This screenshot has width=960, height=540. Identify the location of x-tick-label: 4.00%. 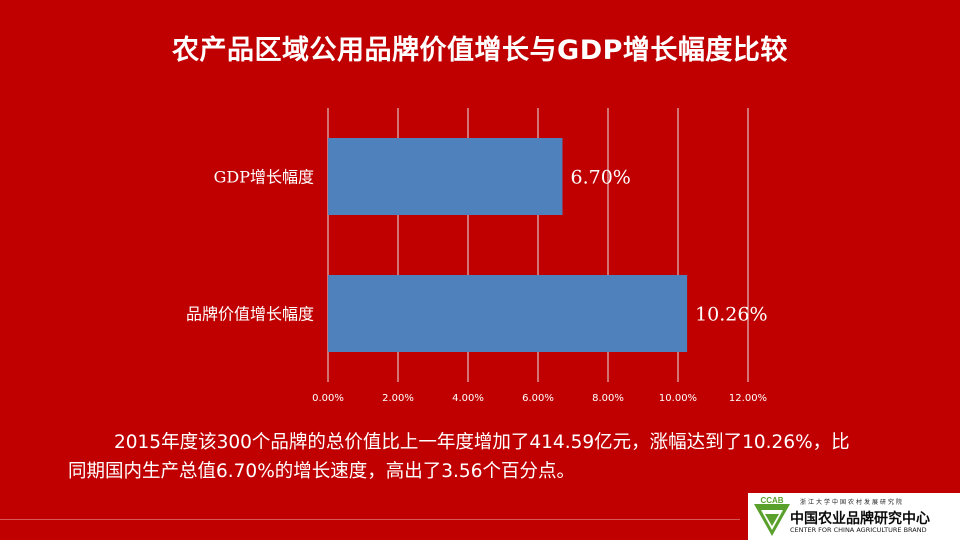
(468, 398).